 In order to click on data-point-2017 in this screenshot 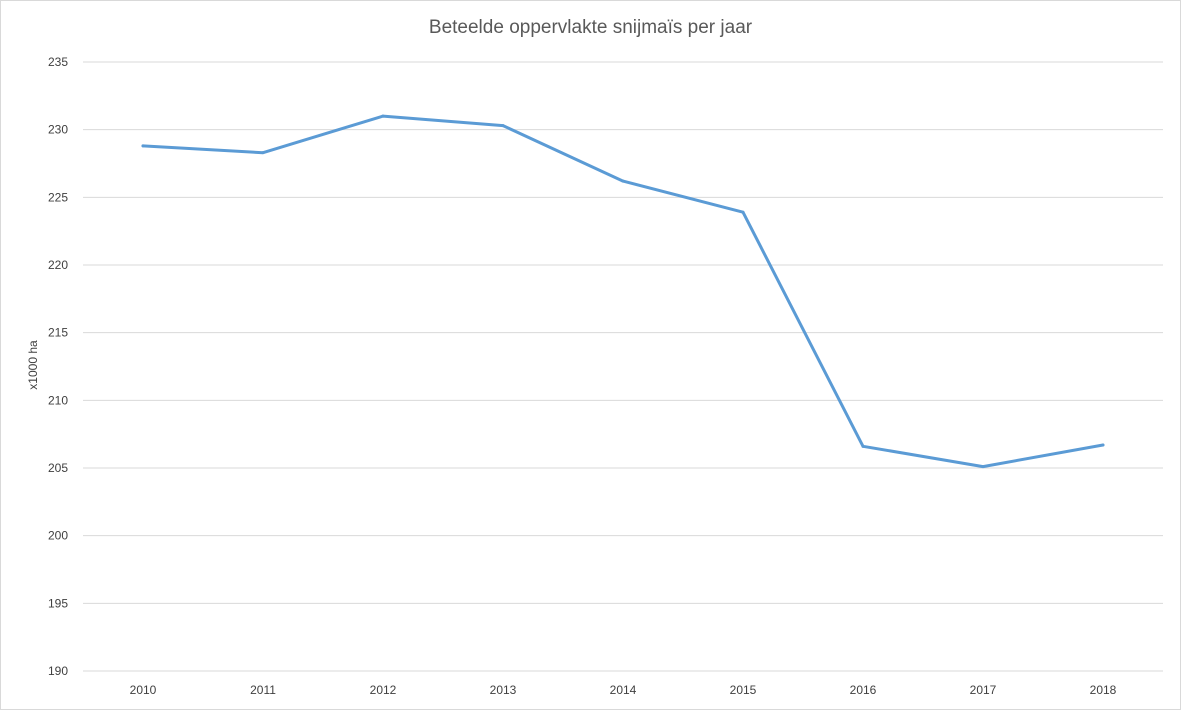, I will do `click(983, 467)`.